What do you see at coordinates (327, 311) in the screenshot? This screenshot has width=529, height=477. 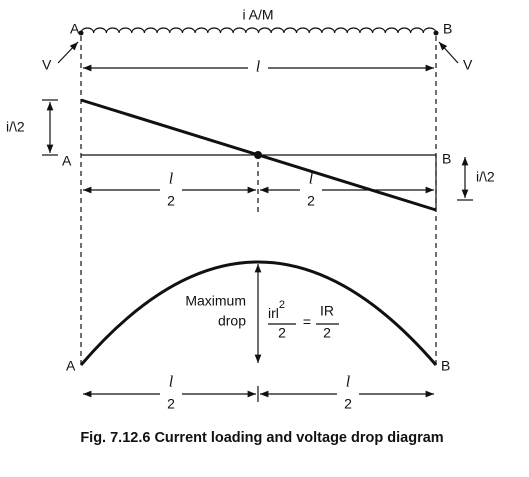 I see `formula-part: IR` at bounding box center [327, 311].